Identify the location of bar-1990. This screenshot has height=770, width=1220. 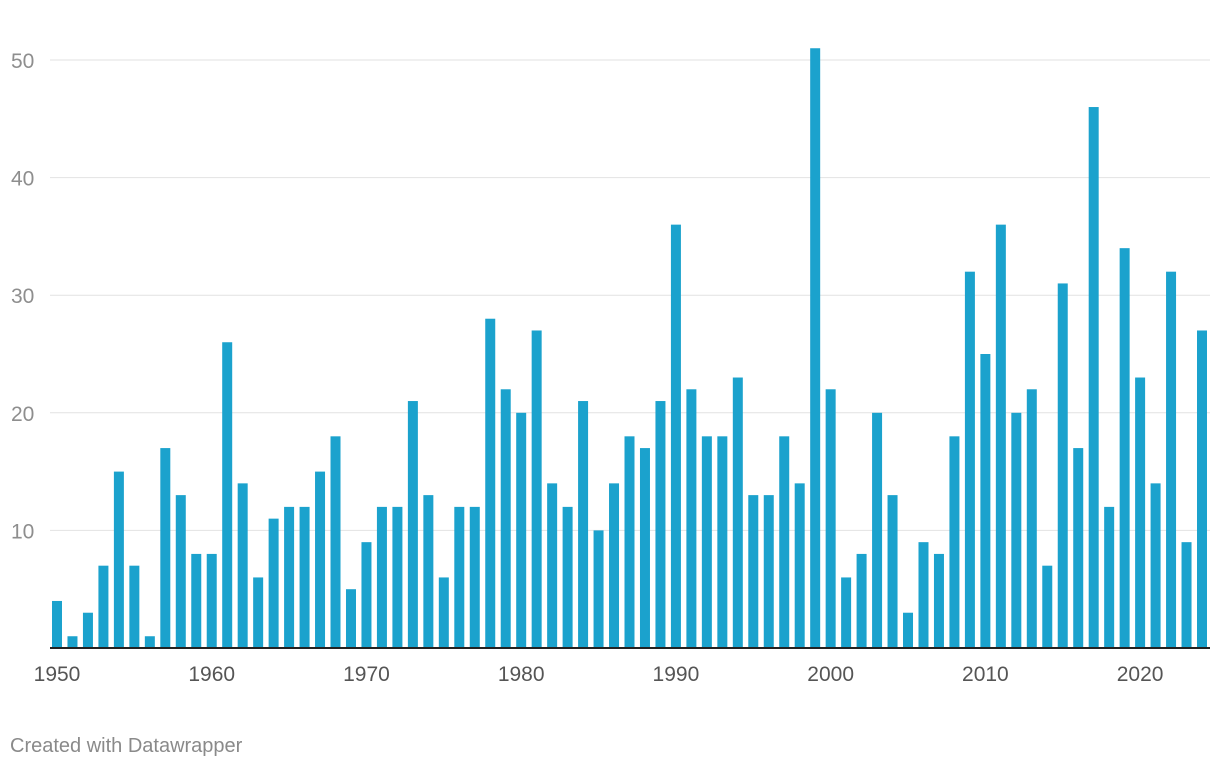
(675, 436).